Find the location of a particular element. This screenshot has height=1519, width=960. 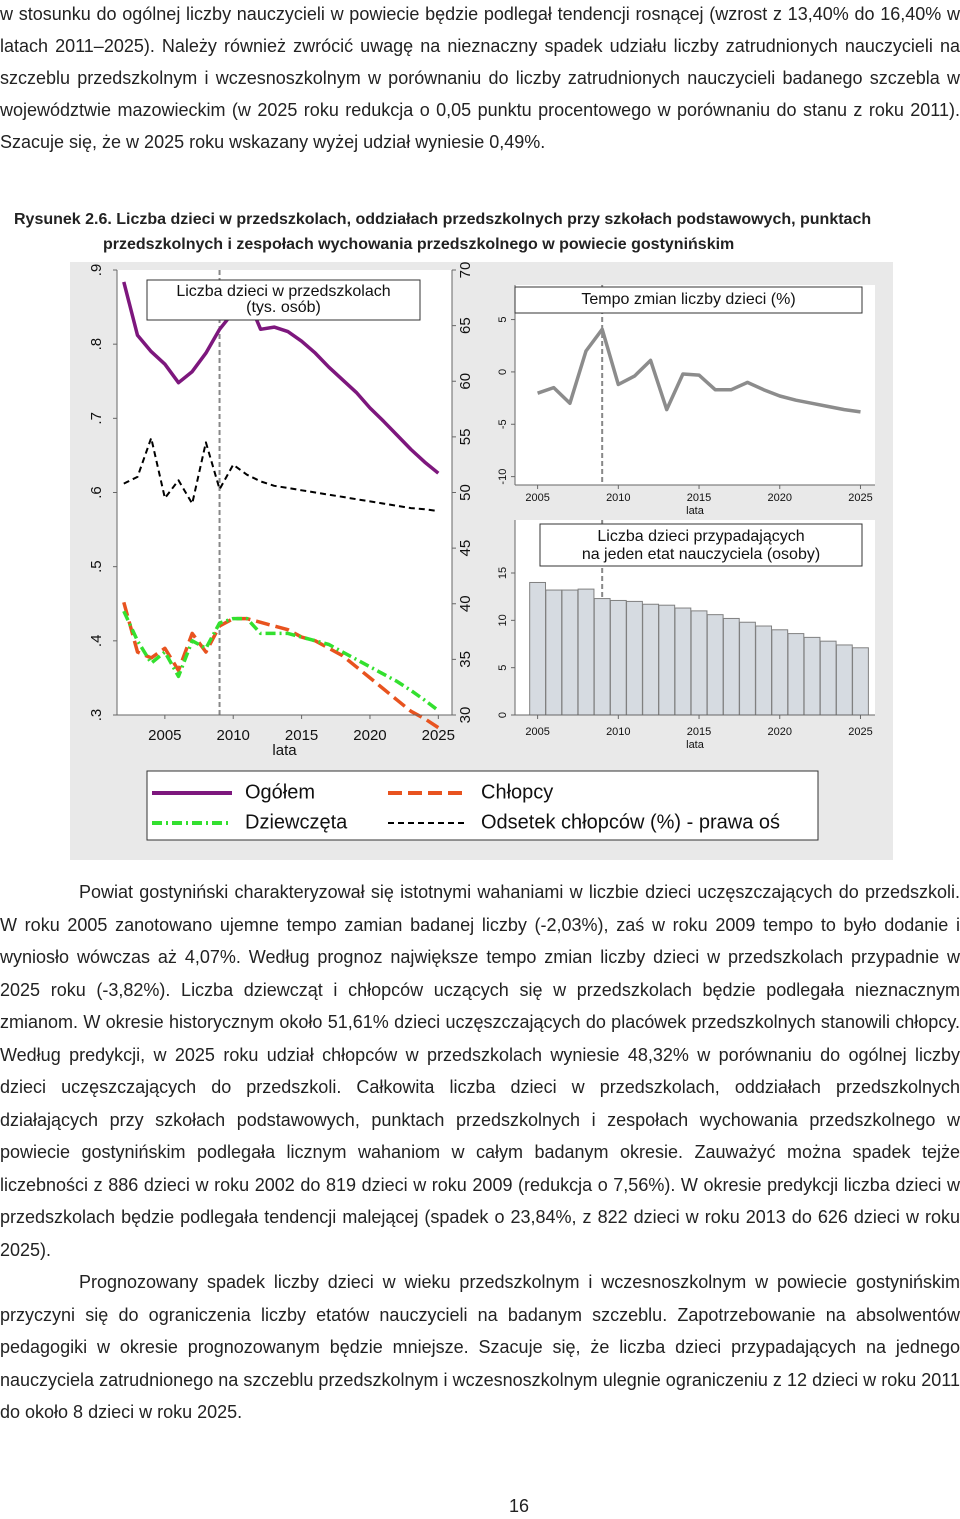

y-tick-label: -10 is located at coordinates (503, 477).